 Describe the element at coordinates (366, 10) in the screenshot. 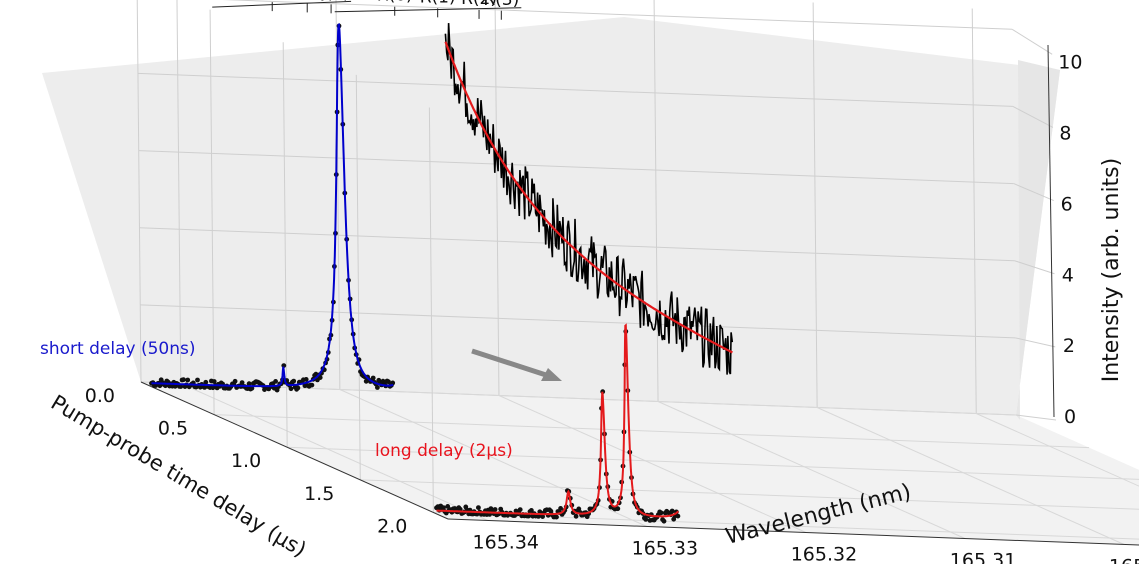

I see `line-marker-labels: Q(3)Q(2)Q(1) R(0) R(1) R(2)R(3)` at that location.